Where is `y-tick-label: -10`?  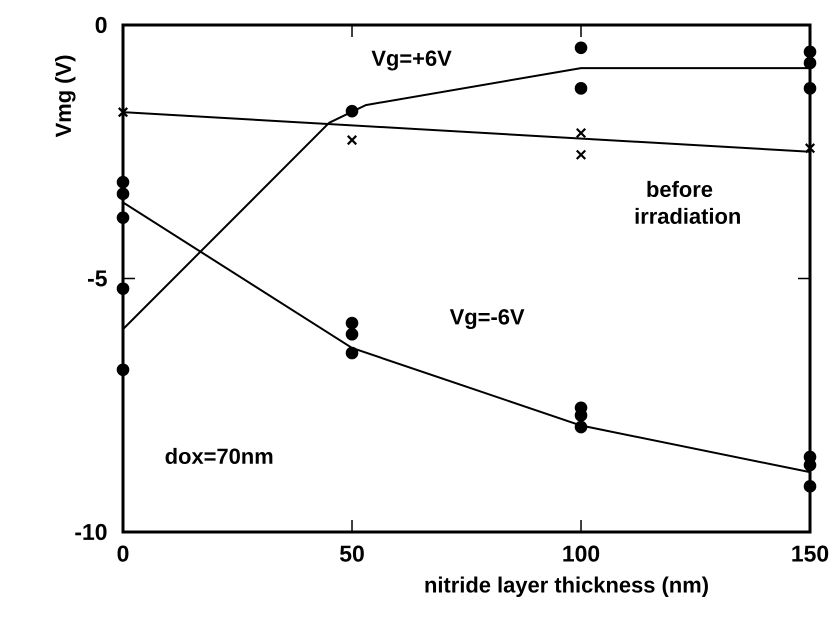
y-tick-label: -10 is located at coordinates (91, 532).